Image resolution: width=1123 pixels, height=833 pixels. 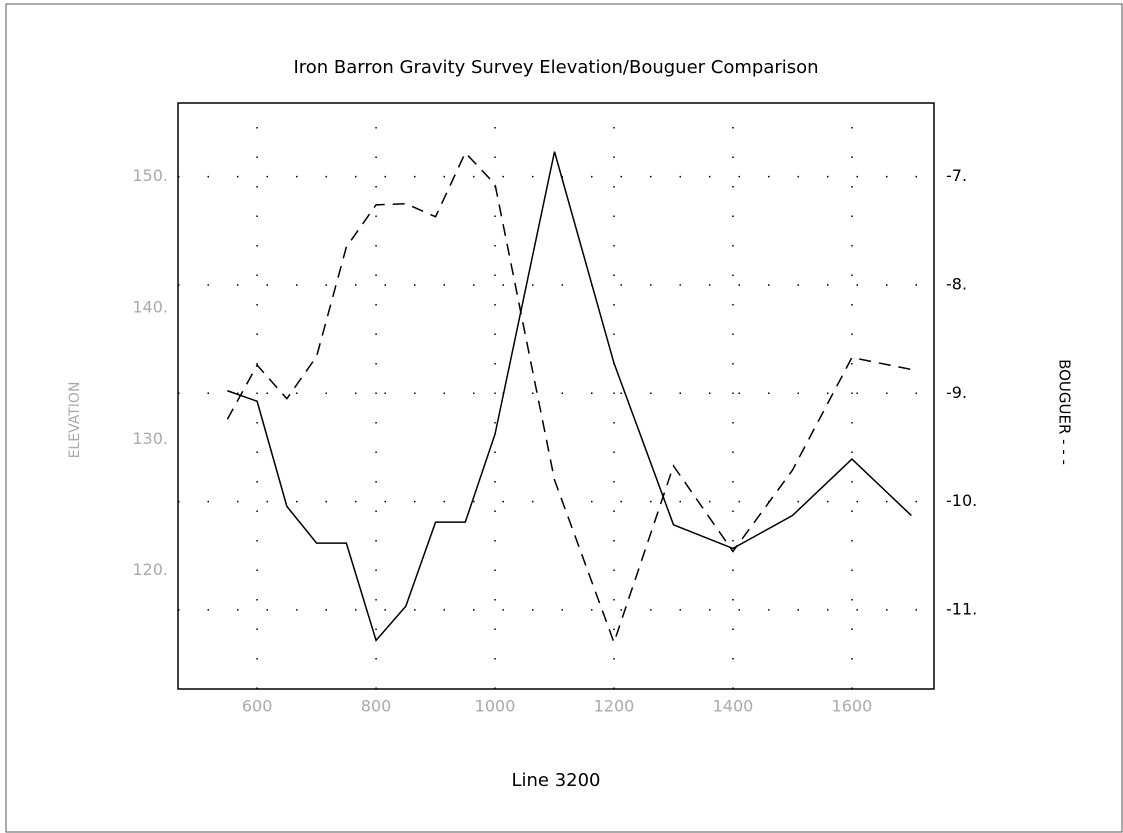 I want to click on y2-tick-label: -10., so click(x=961, y=500).